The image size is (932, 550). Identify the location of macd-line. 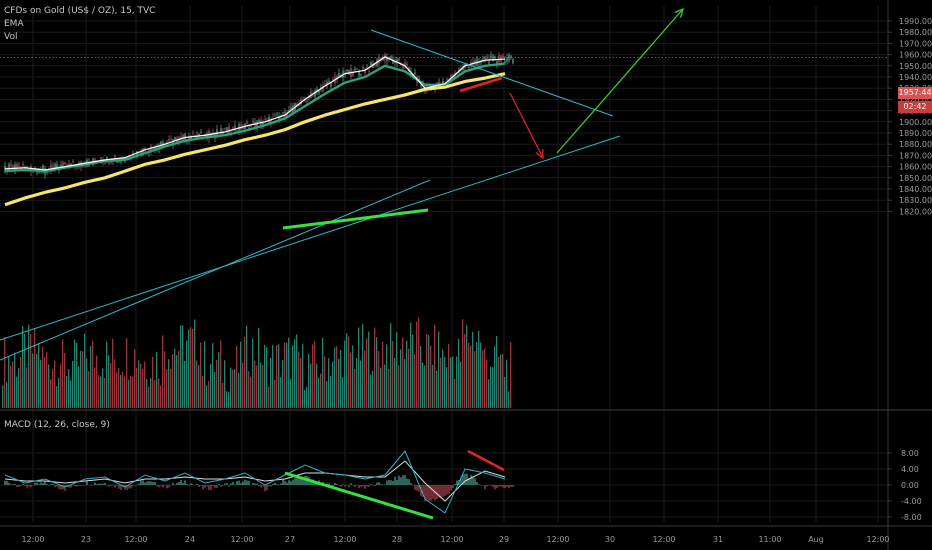
(255, 482).